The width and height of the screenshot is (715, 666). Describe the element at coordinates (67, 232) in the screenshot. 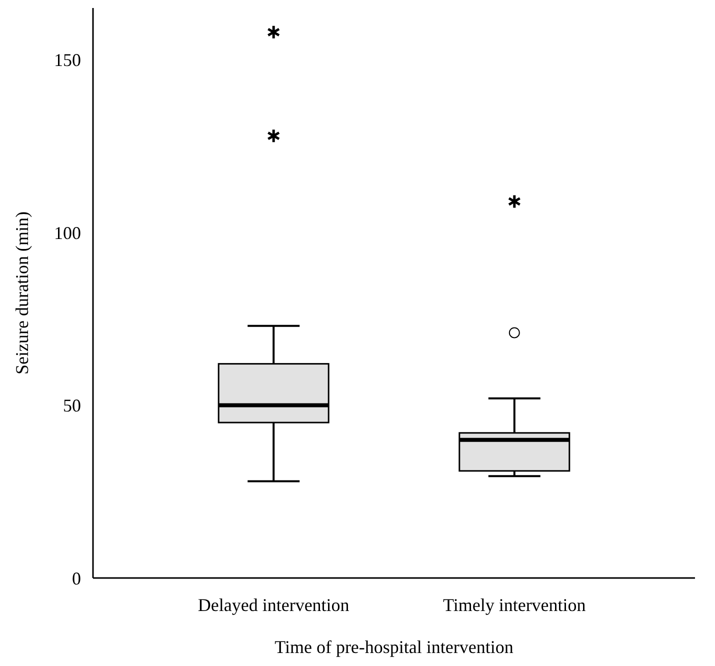

I see `y-tick-label: 100` at that location.